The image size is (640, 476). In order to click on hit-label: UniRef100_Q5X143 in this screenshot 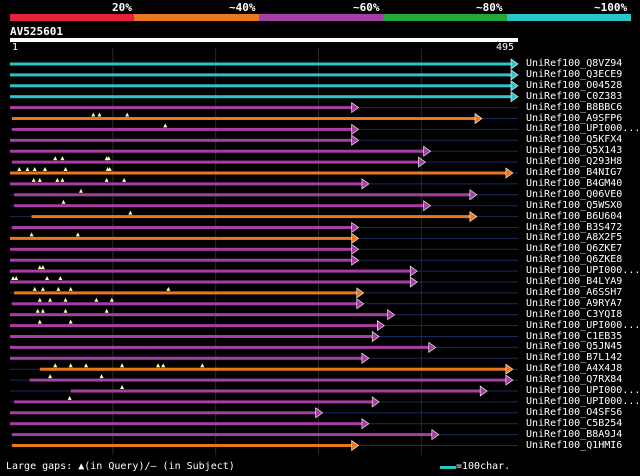, I will do `click(574, 151)`.